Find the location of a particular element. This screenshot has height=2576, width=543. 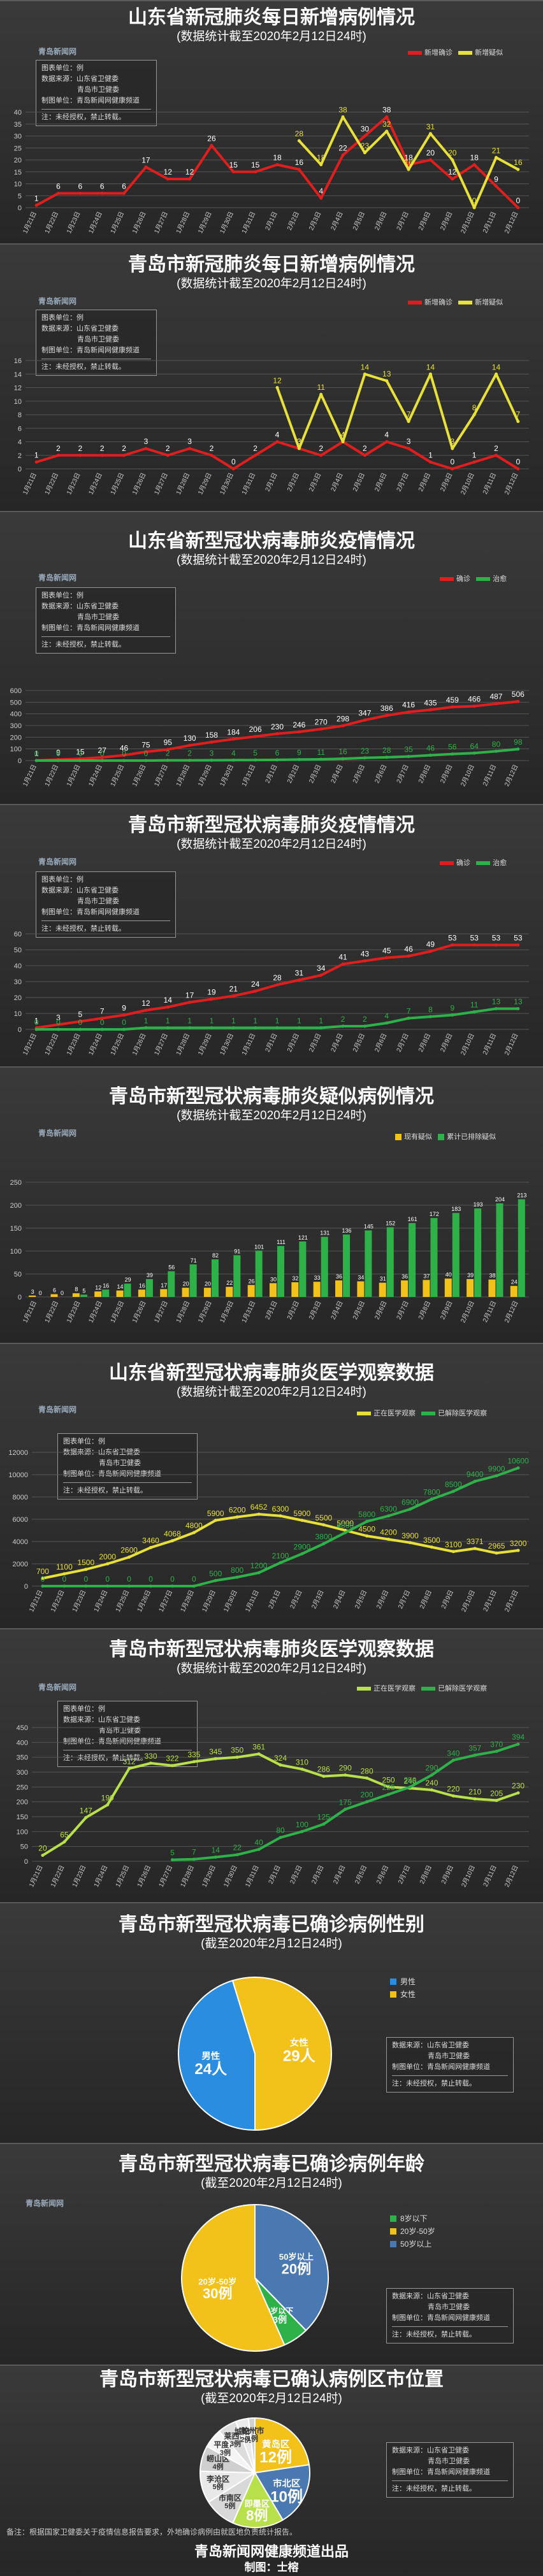

x-tick-label: 2月9日 is located at coordinates (446, 1310).